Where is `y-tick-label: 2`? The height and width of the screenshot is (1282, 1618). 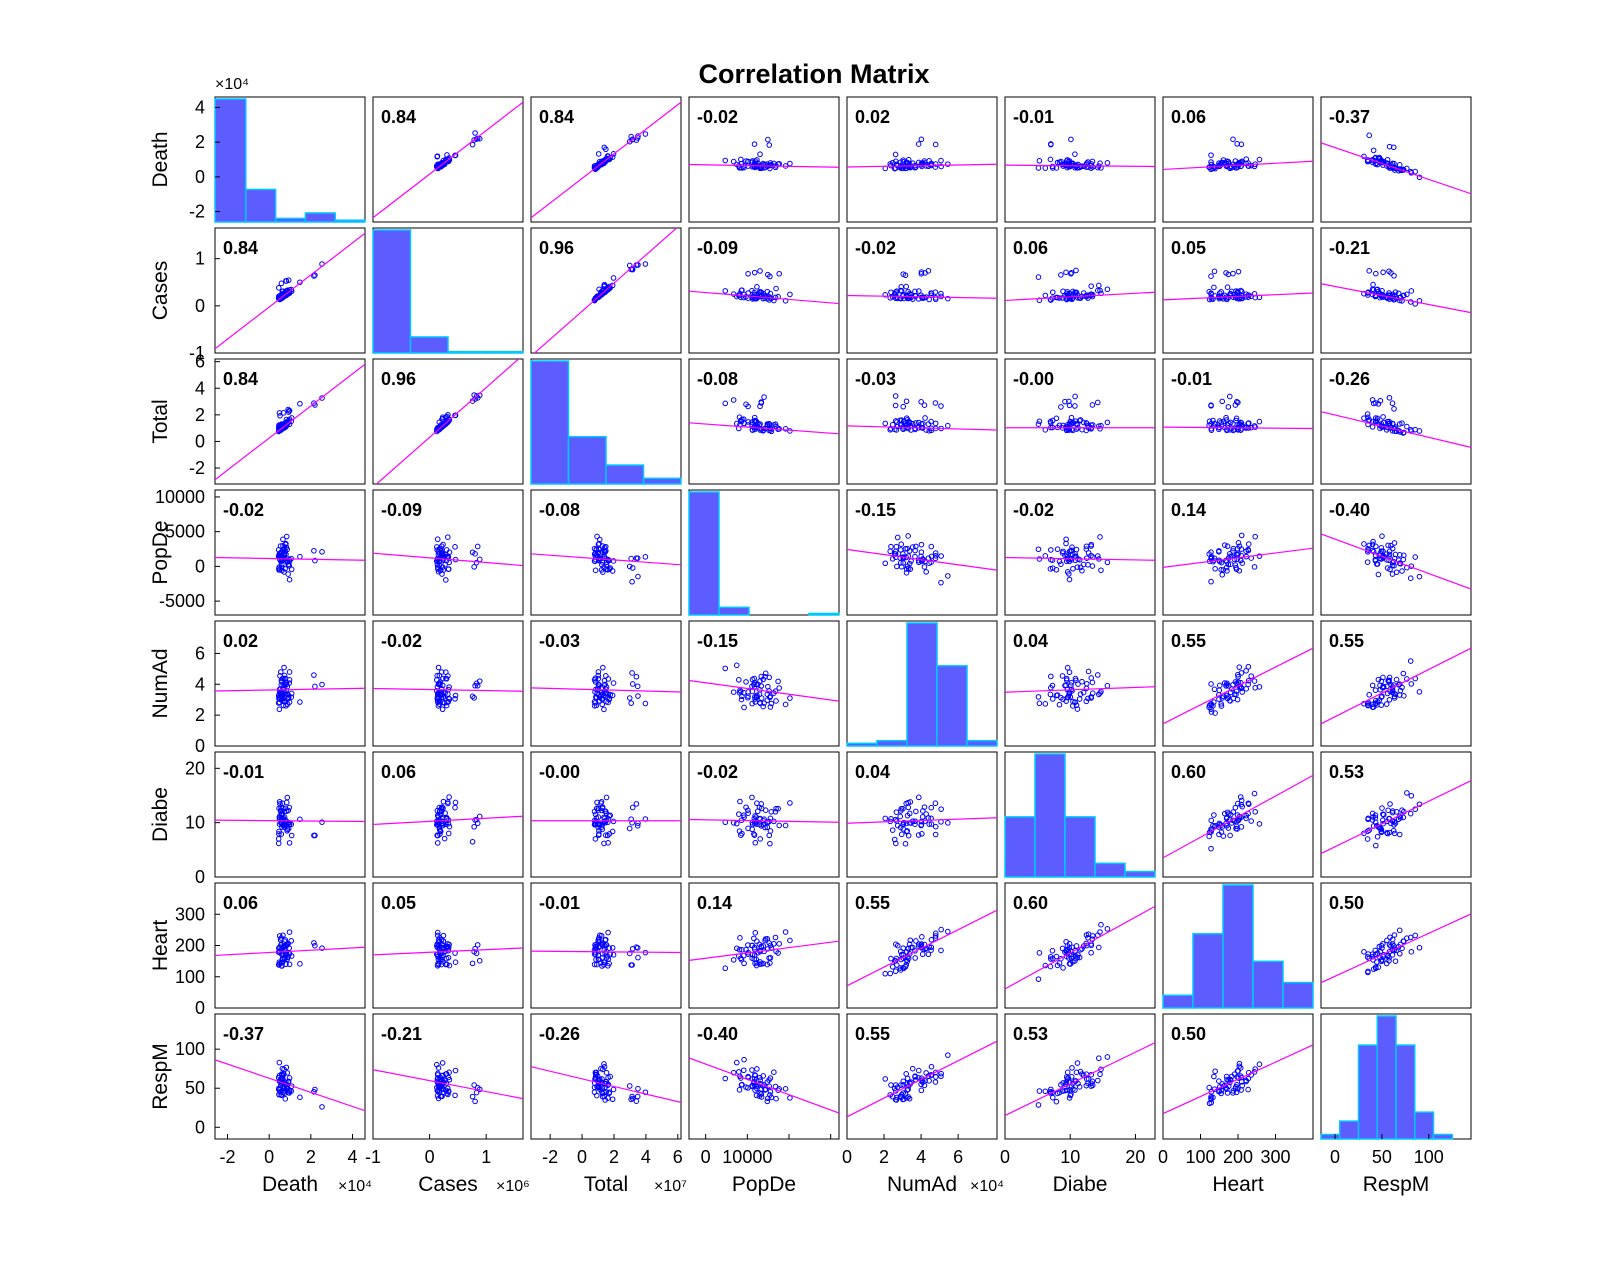
y-tick-label: 2 is located at coordinates (200, 415).